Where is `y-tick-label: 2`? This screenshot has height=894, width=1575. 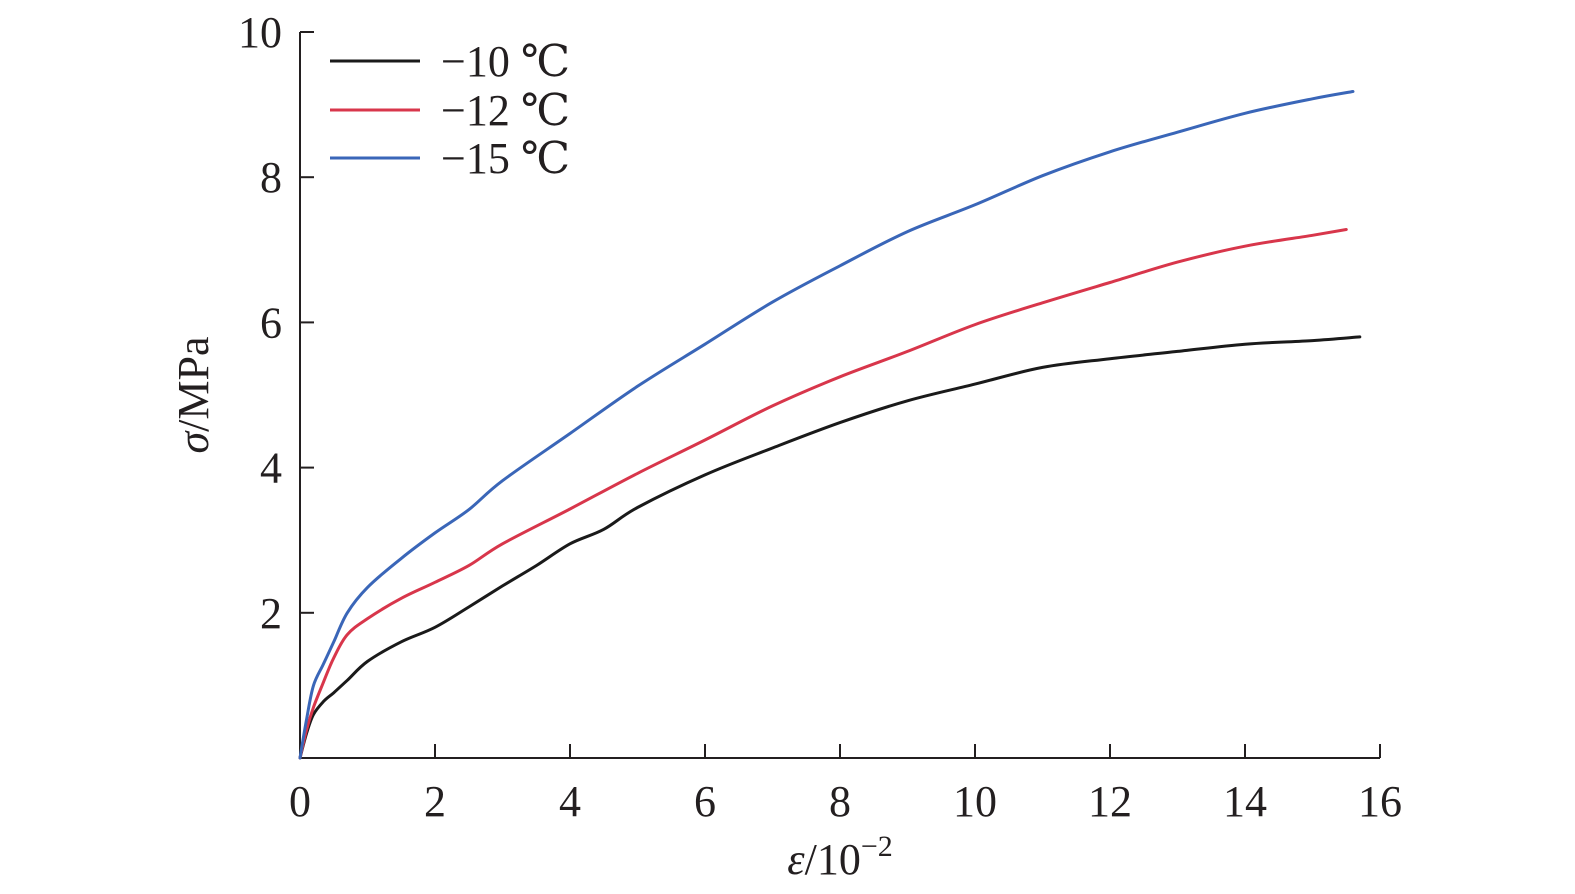 y-tick-label: 2 is located at coordinates (271, 613).